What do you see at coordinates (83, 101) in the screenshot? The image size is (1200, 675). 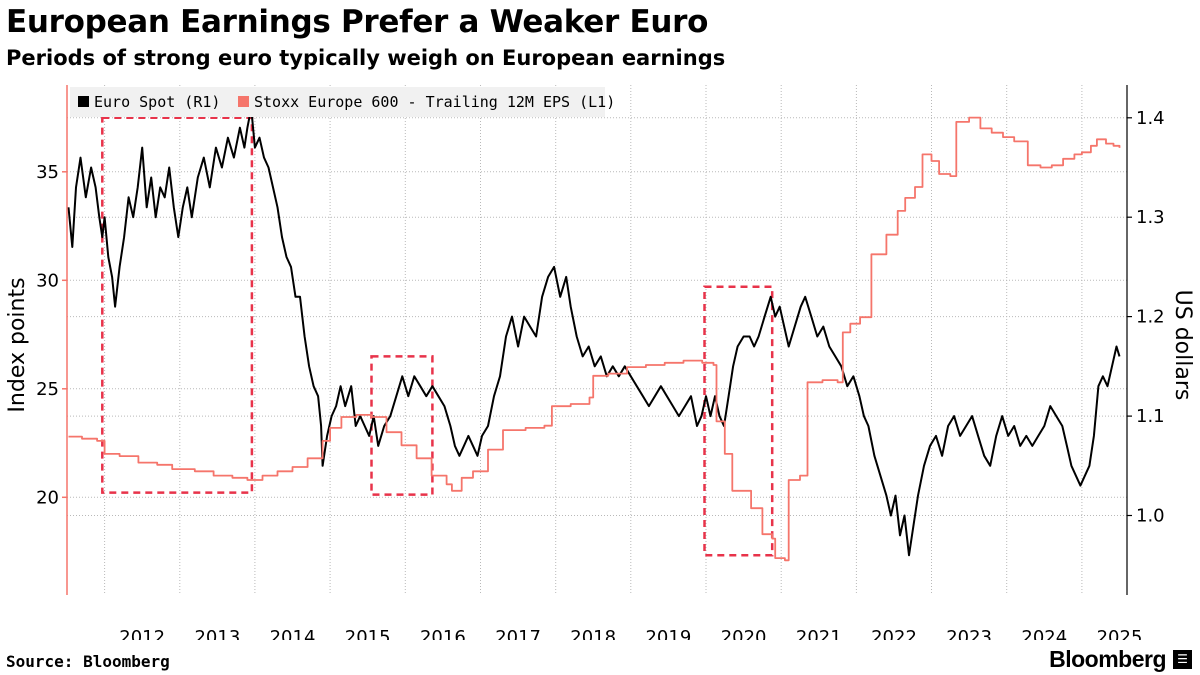 I see `legend-swatch-euro-spot` at bounding box center [83, 101].